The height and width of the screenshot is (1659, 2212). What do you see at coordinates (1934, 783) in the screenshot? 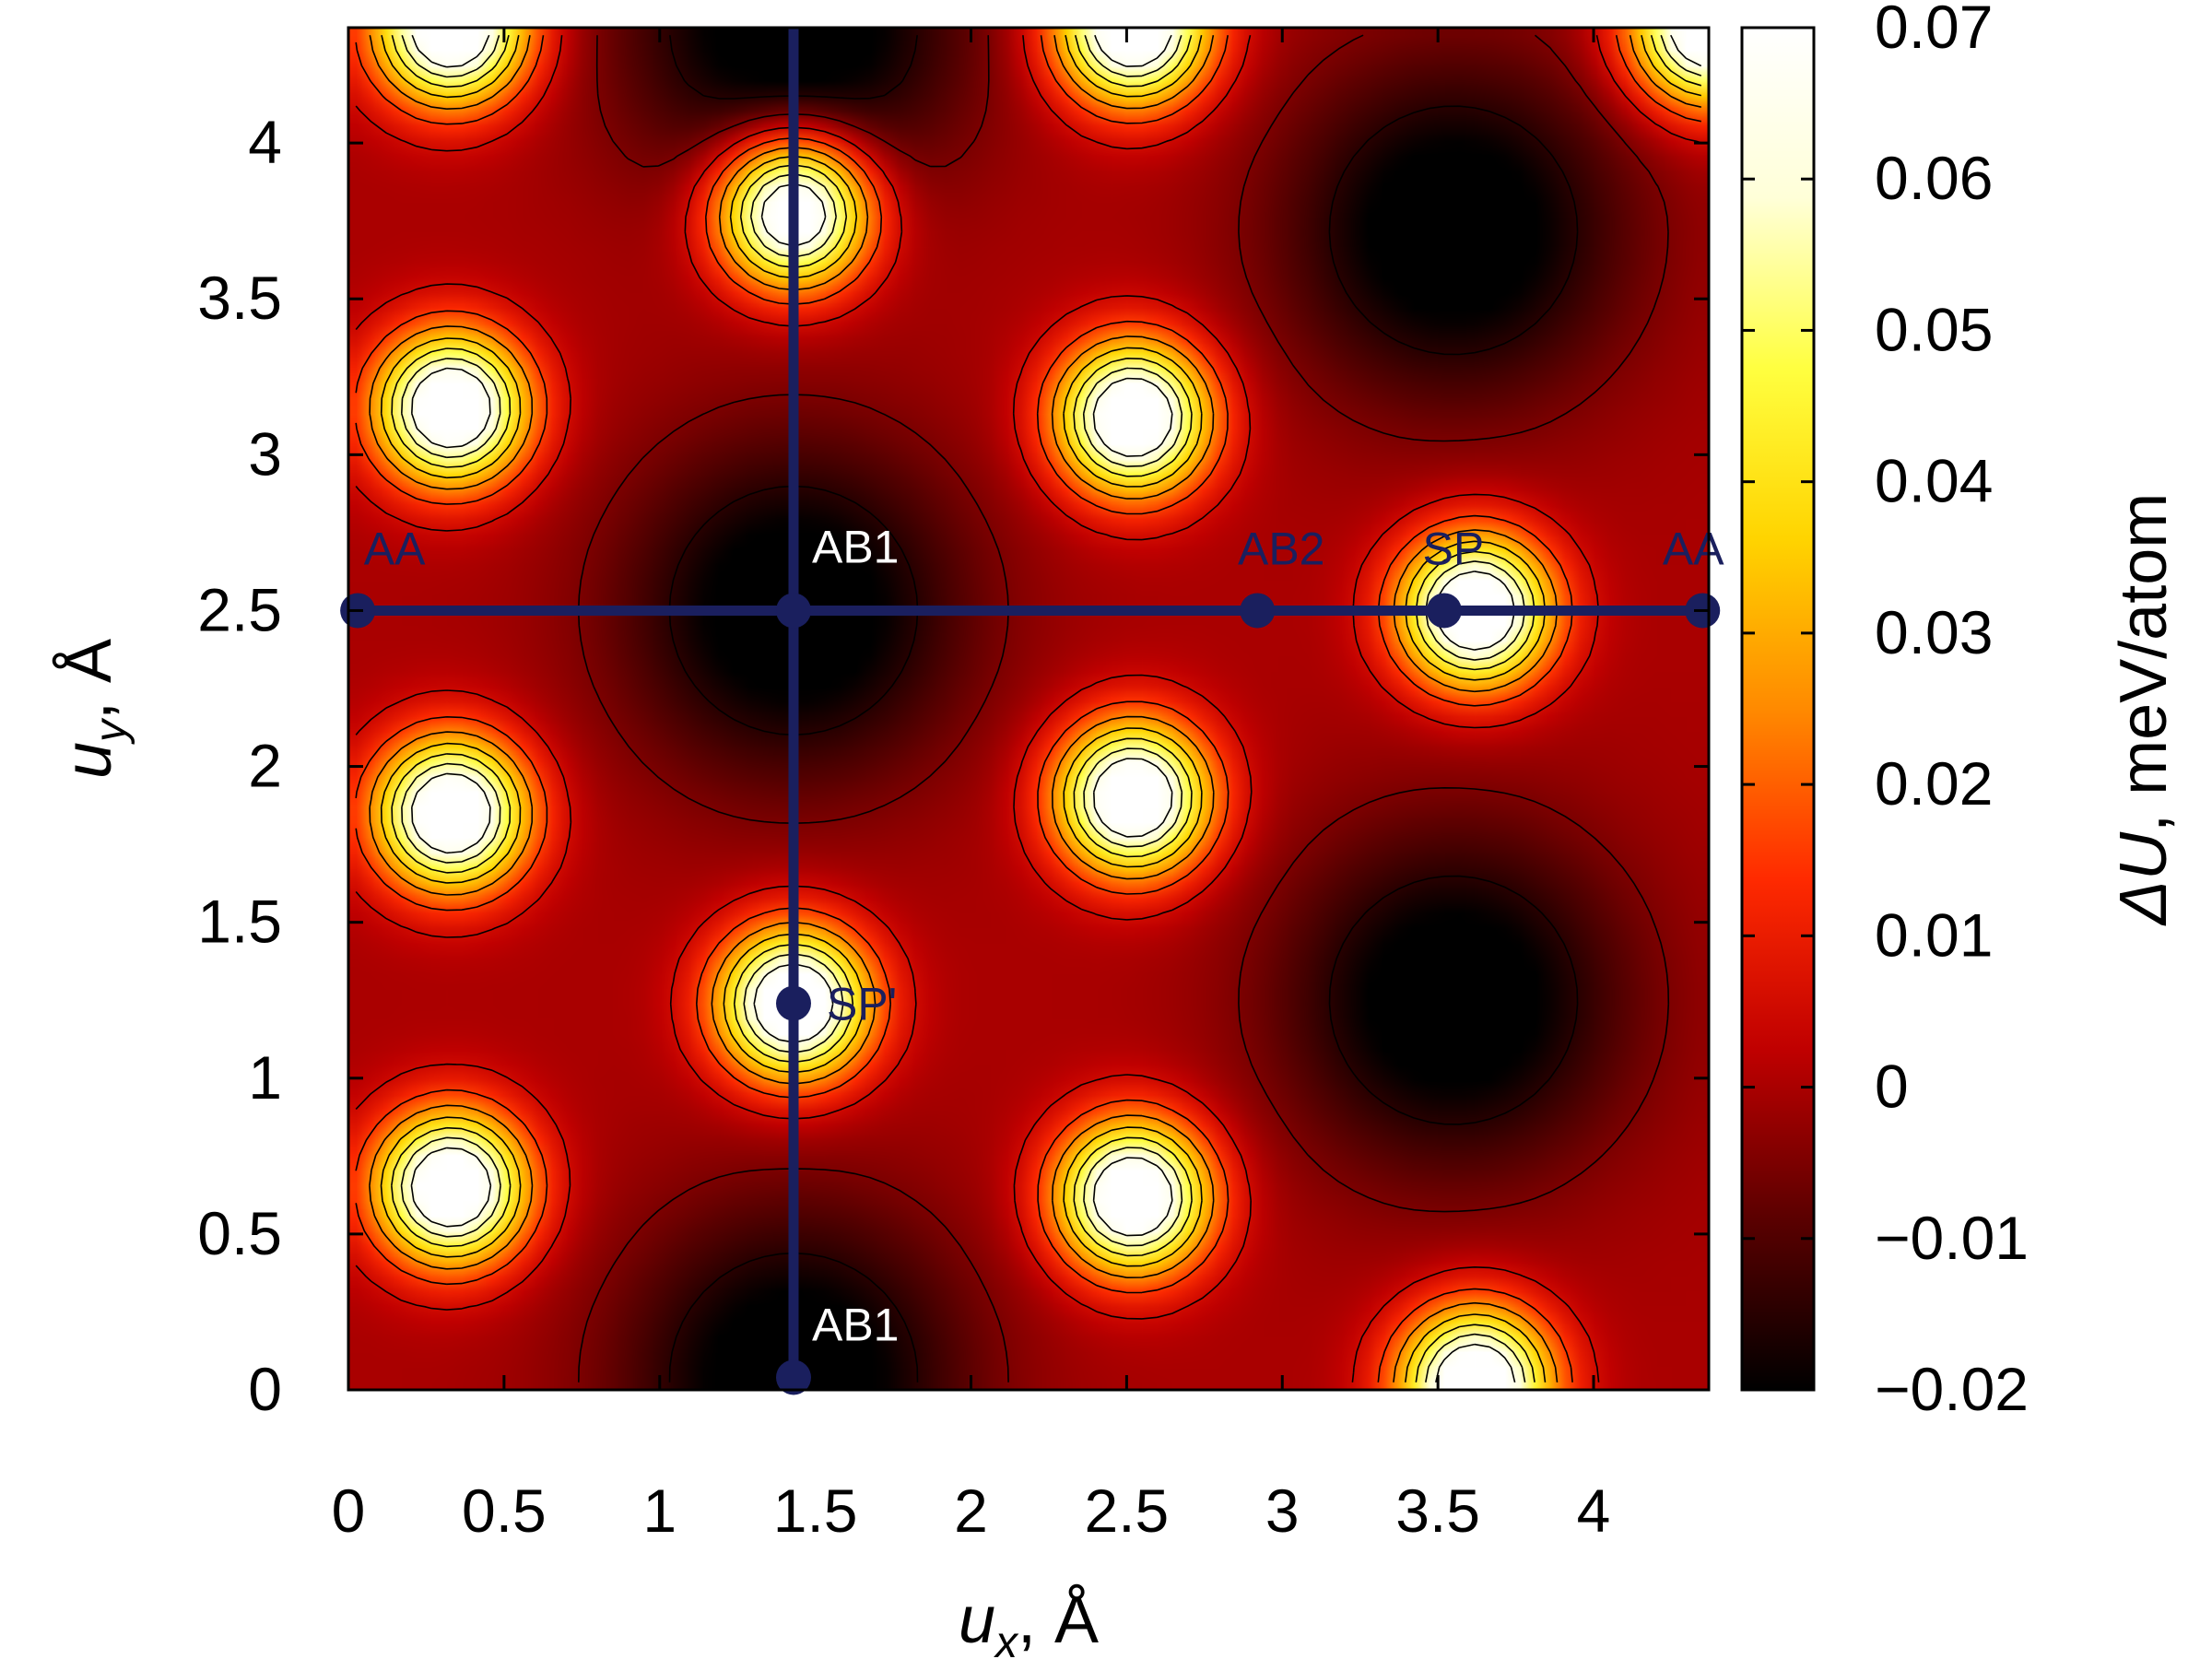
I see `colorbar-tick-label: 0.02` at bounding box center [1934, 783].